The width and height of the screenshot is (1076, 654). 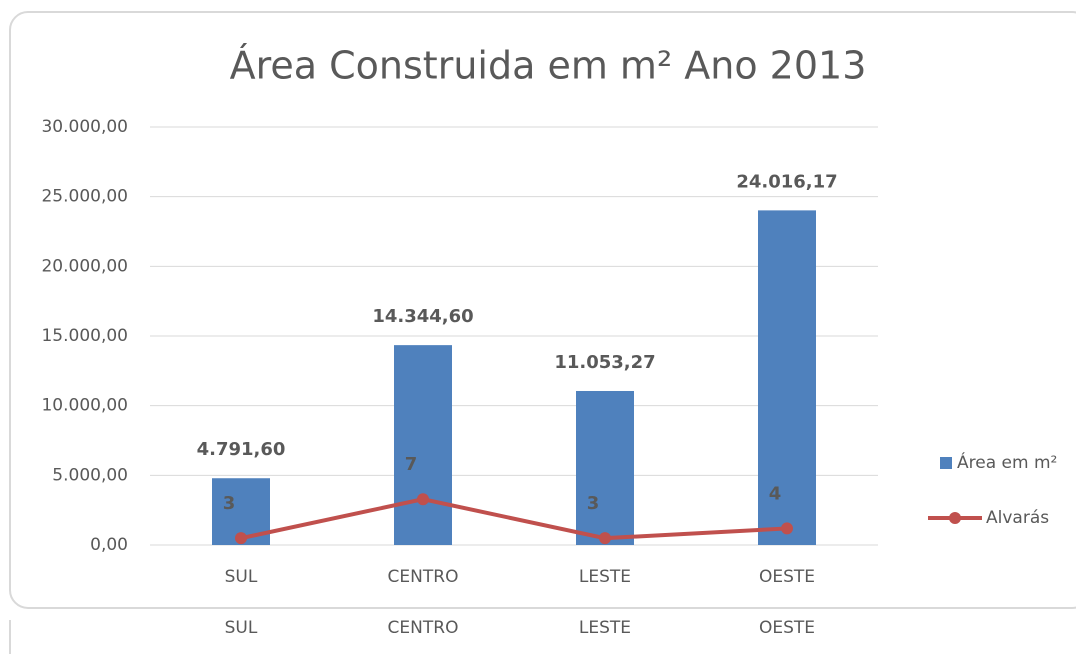 I want to click on legend-label: Área em m², so click(x=1007, y=462).